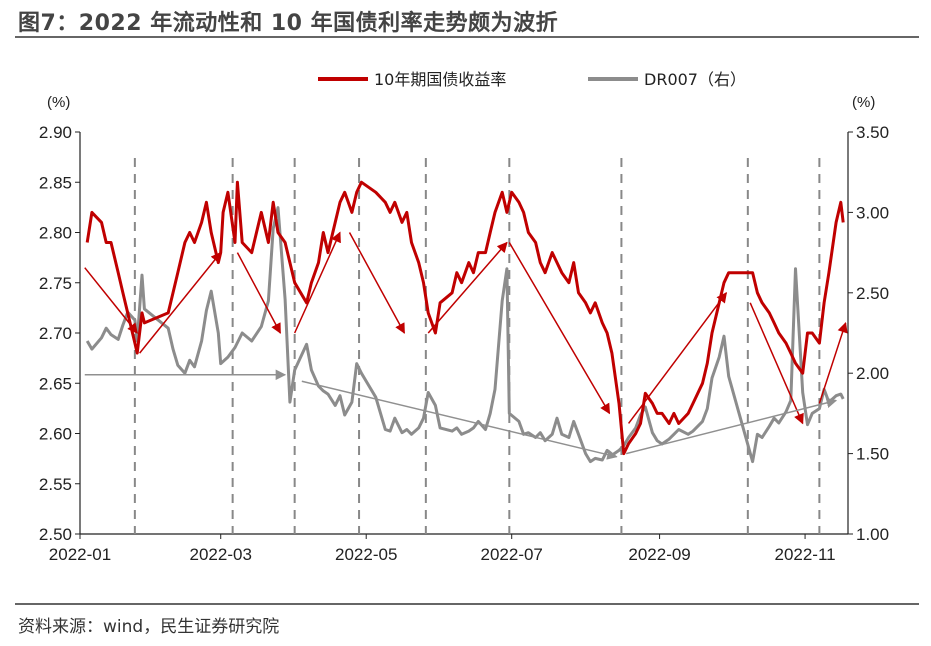  Describe the element at coordinates (149, 627) in the screenshot. I see `source-note: 资料来源：wind，民生证券研究院` at that location.